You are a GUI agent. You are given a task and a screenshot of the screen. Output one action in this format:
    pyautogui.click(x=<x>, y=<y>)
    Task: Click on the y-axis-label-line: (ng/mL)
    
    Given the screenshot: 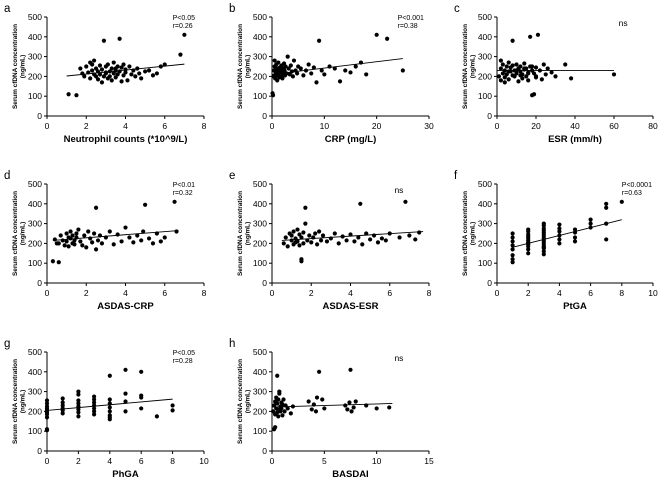 What is the action you would take?
    pyautogui.click(x=23, y=66)
    